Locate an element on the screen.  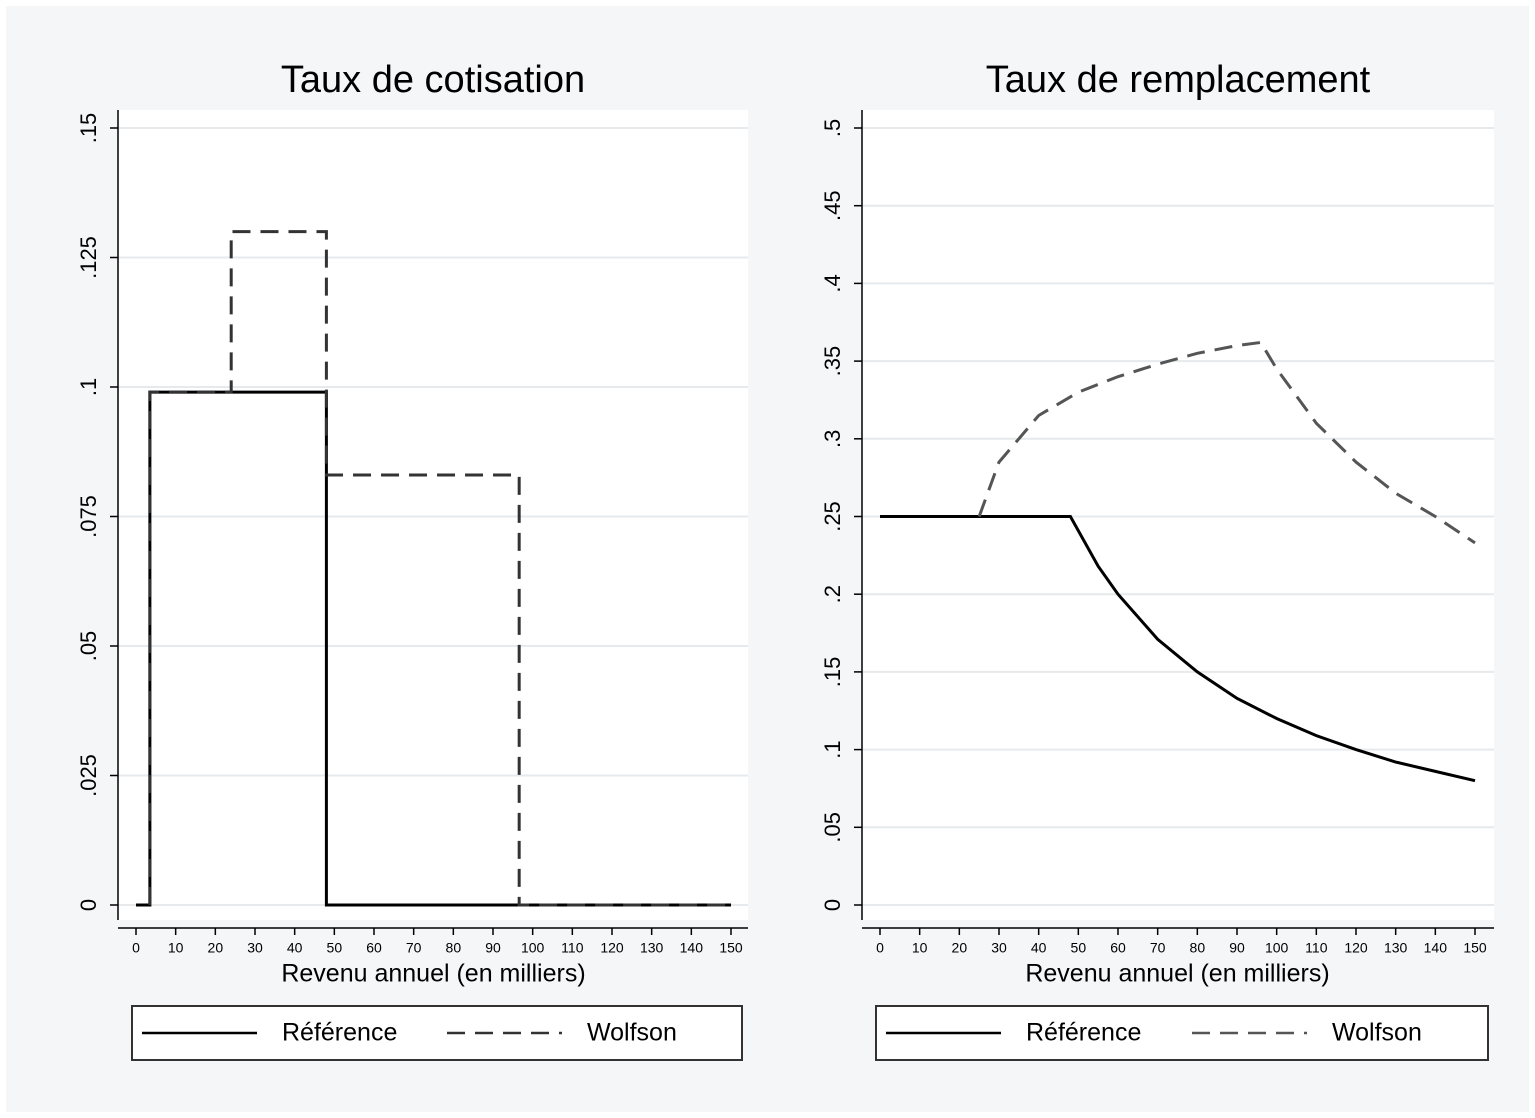
y-tick-label: .125 is located at coordinates (88, 257).